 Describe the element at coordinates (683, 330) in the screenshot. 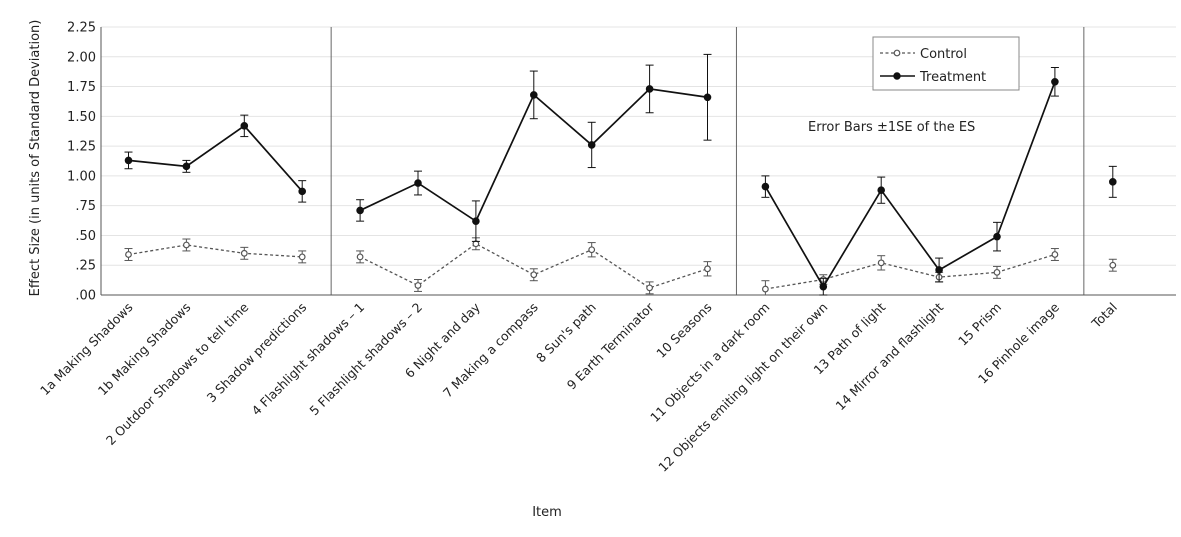

I see `x-tick-label: 10 Seasons` at that location.